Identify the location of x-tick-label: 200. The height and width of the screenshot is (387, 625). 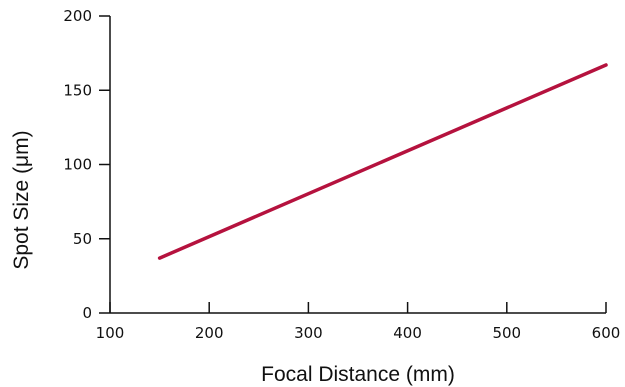
(209, 333).